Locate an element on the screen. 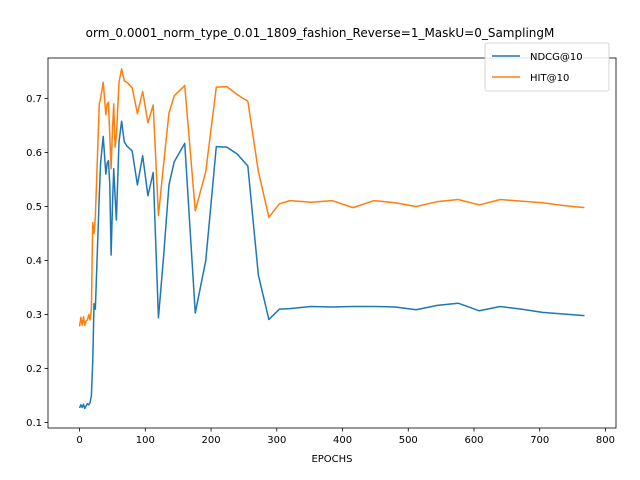 The width and height of the screenshot is (640, 480). x-tick-label: 100 is located at coordinates (145, 440).